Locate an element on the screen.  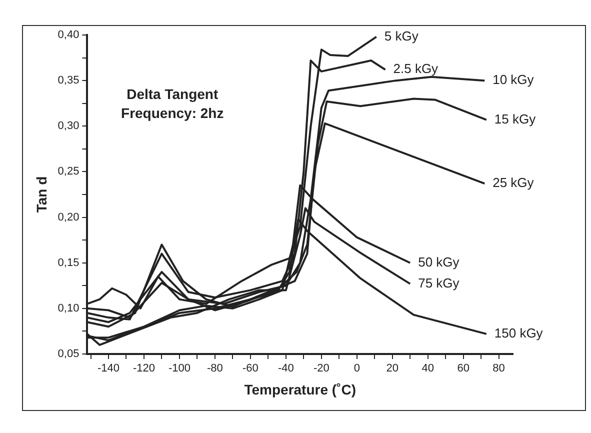
x-tick-label: 40 is located at coordinates (428, 368).